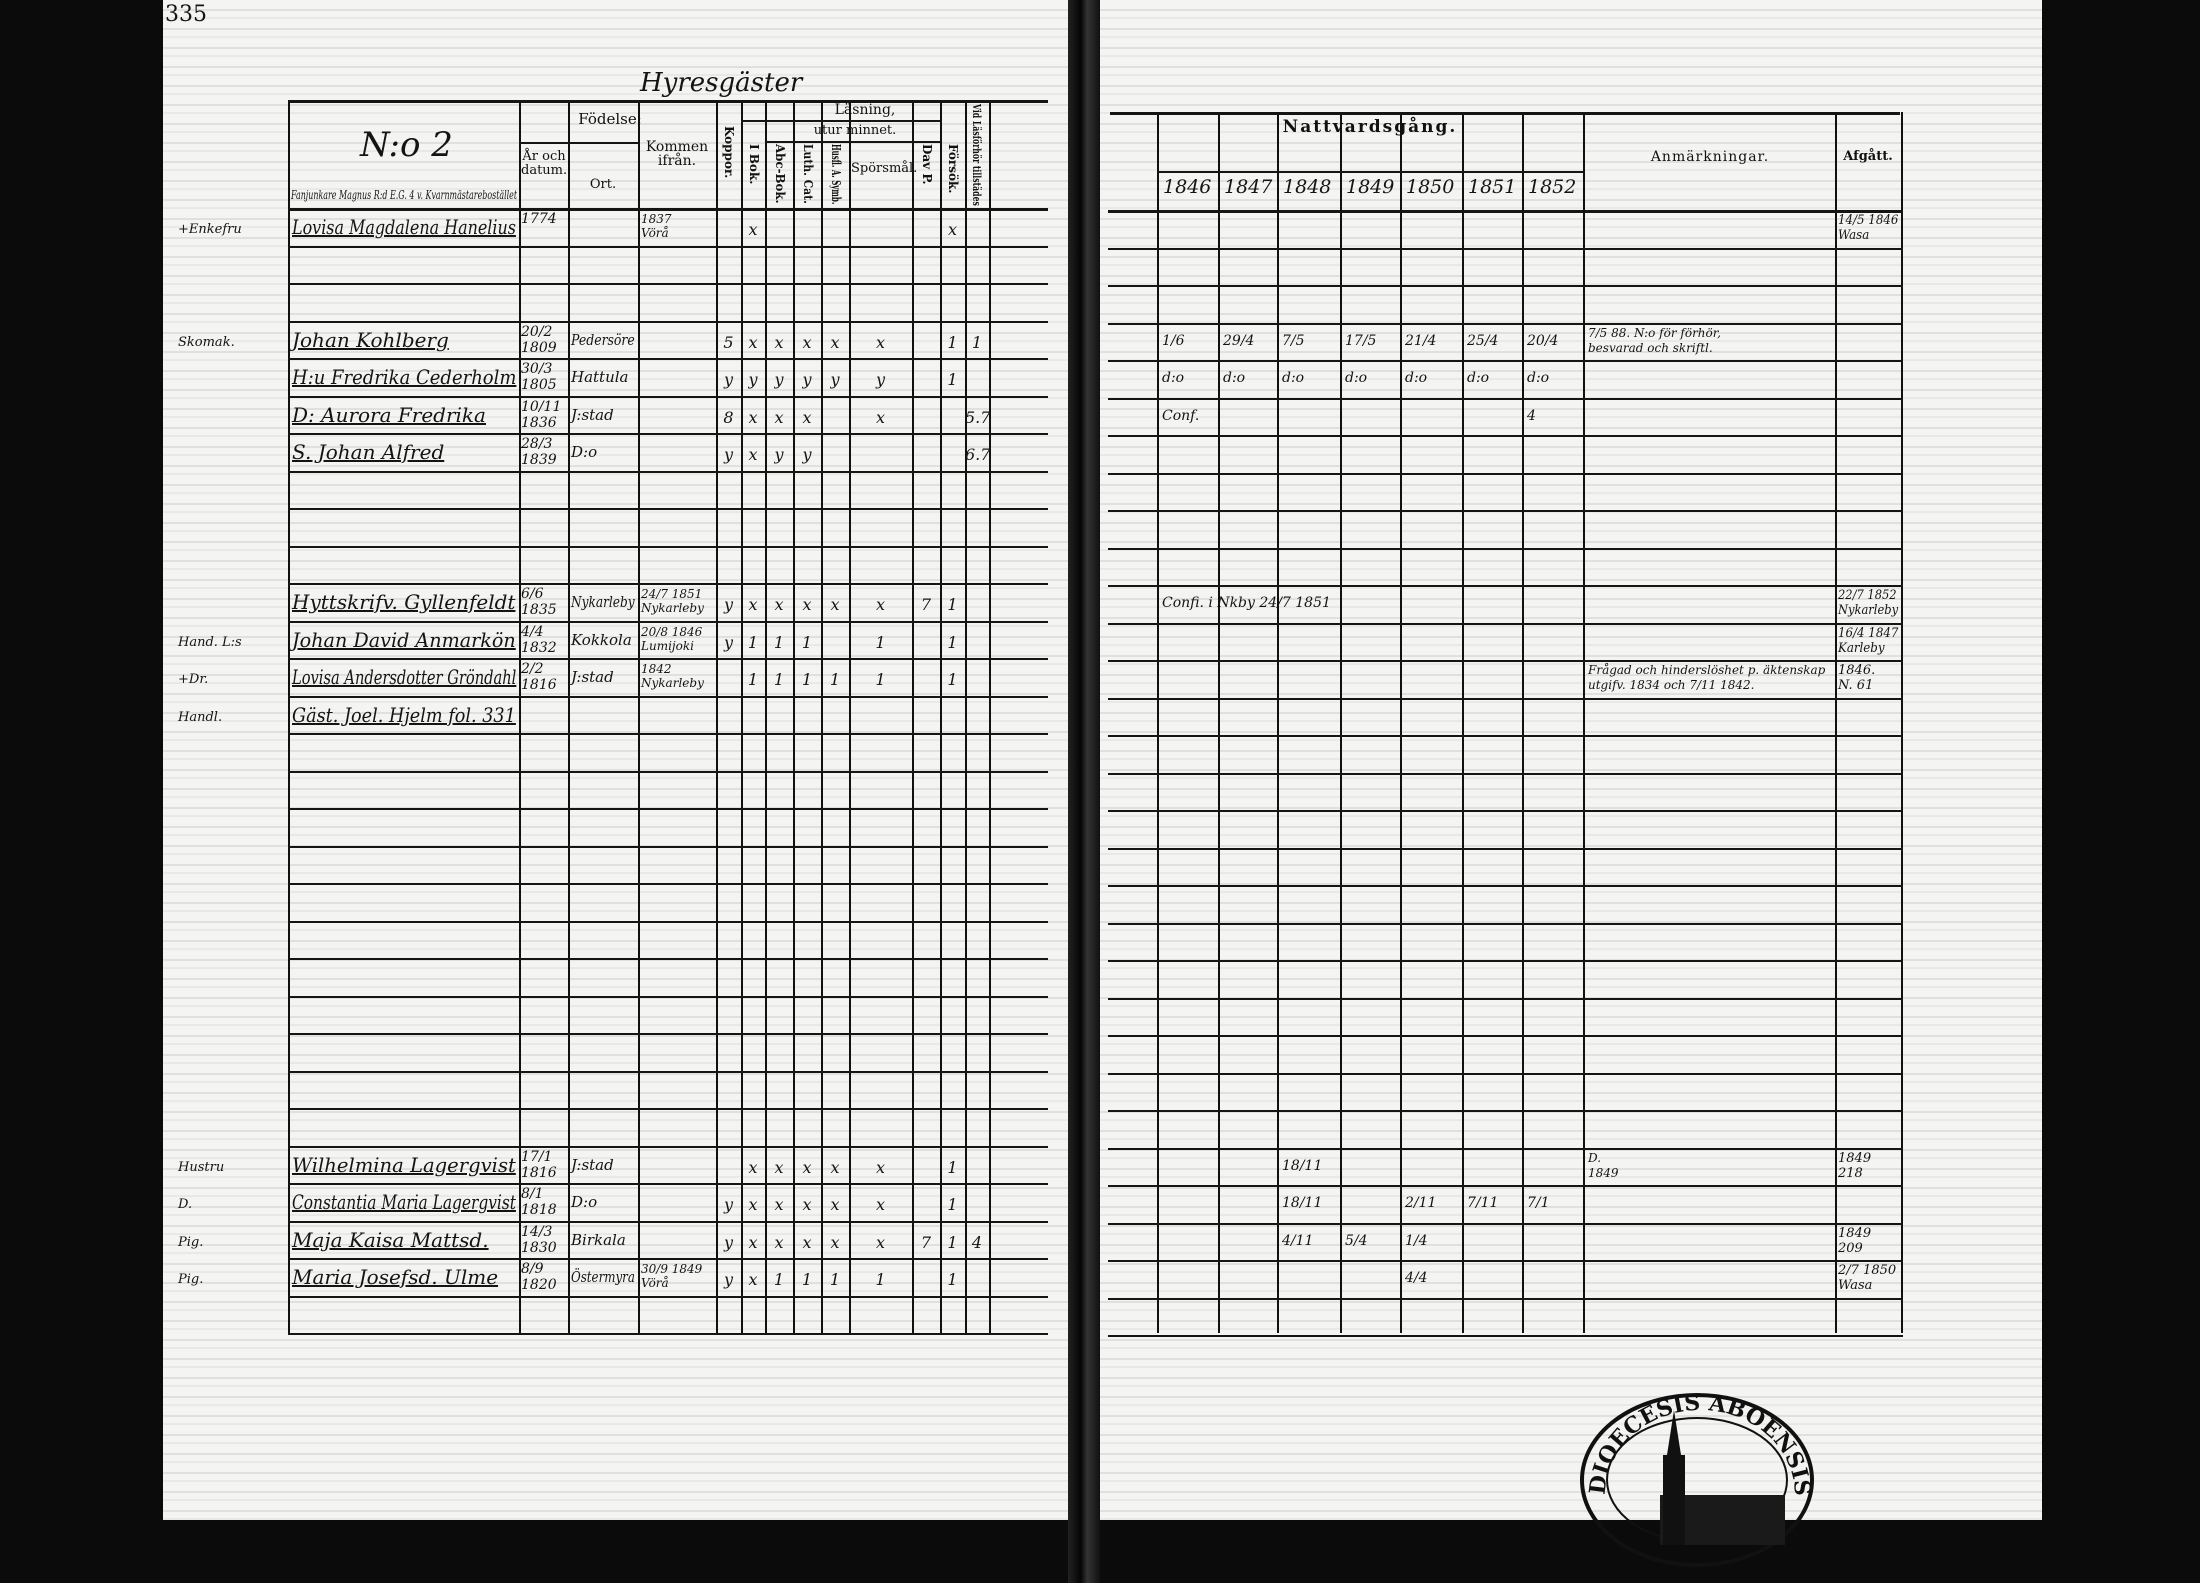  Describe the element at coordinates (1855, 1240) in the screenshot. I see `departure-entry: 1849 209` at that location.